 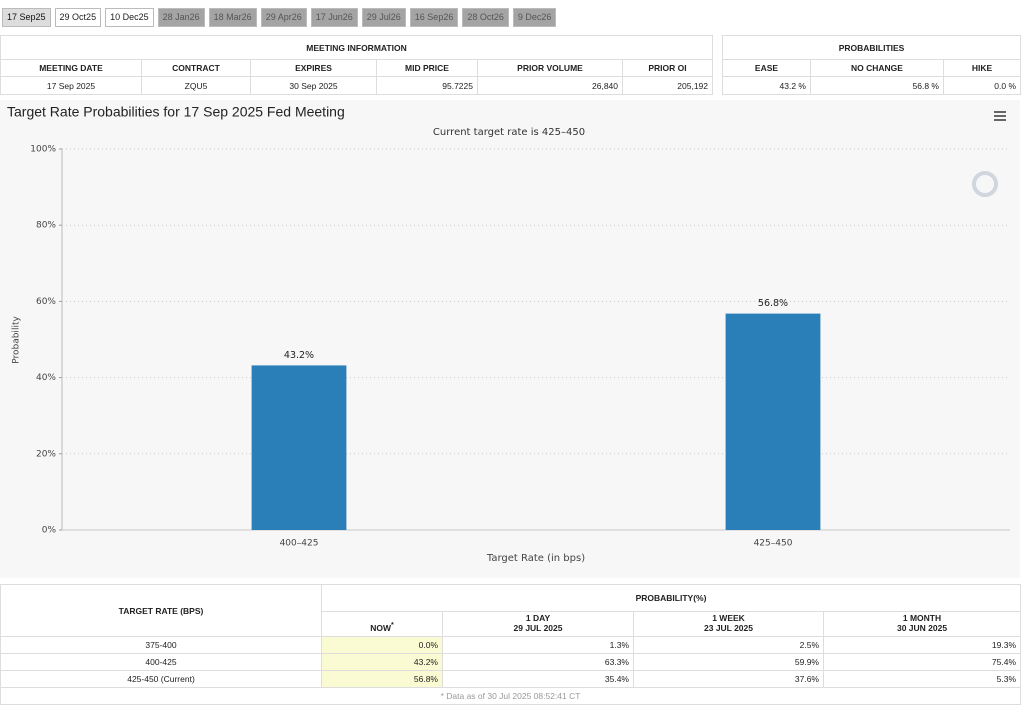 What do you see at coordinates (728, 645) in the screenshot?
I see `cell: 2.5%` at bounding box center [728, 645].